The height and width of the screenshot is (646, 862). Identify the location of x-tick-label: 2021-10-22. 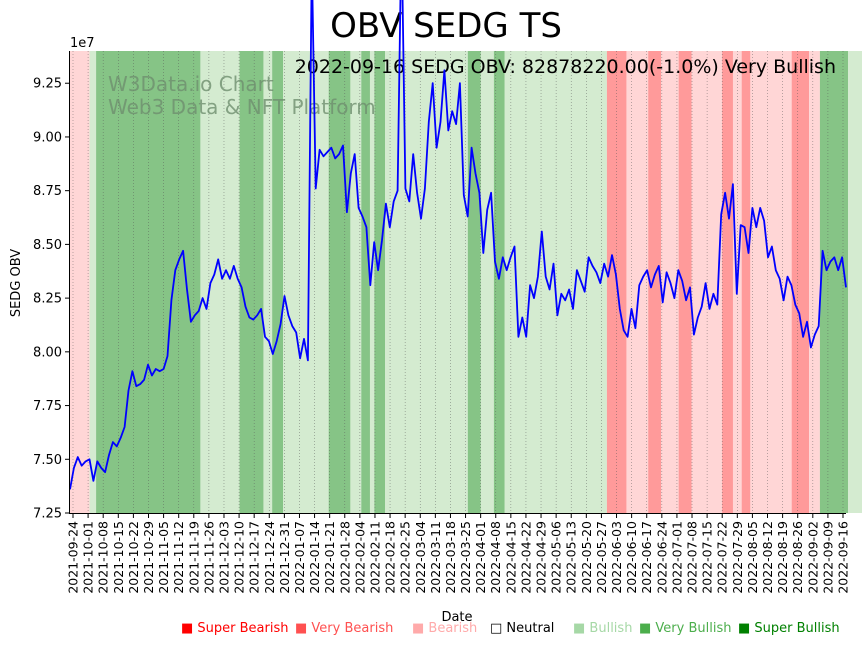
(133, 557).